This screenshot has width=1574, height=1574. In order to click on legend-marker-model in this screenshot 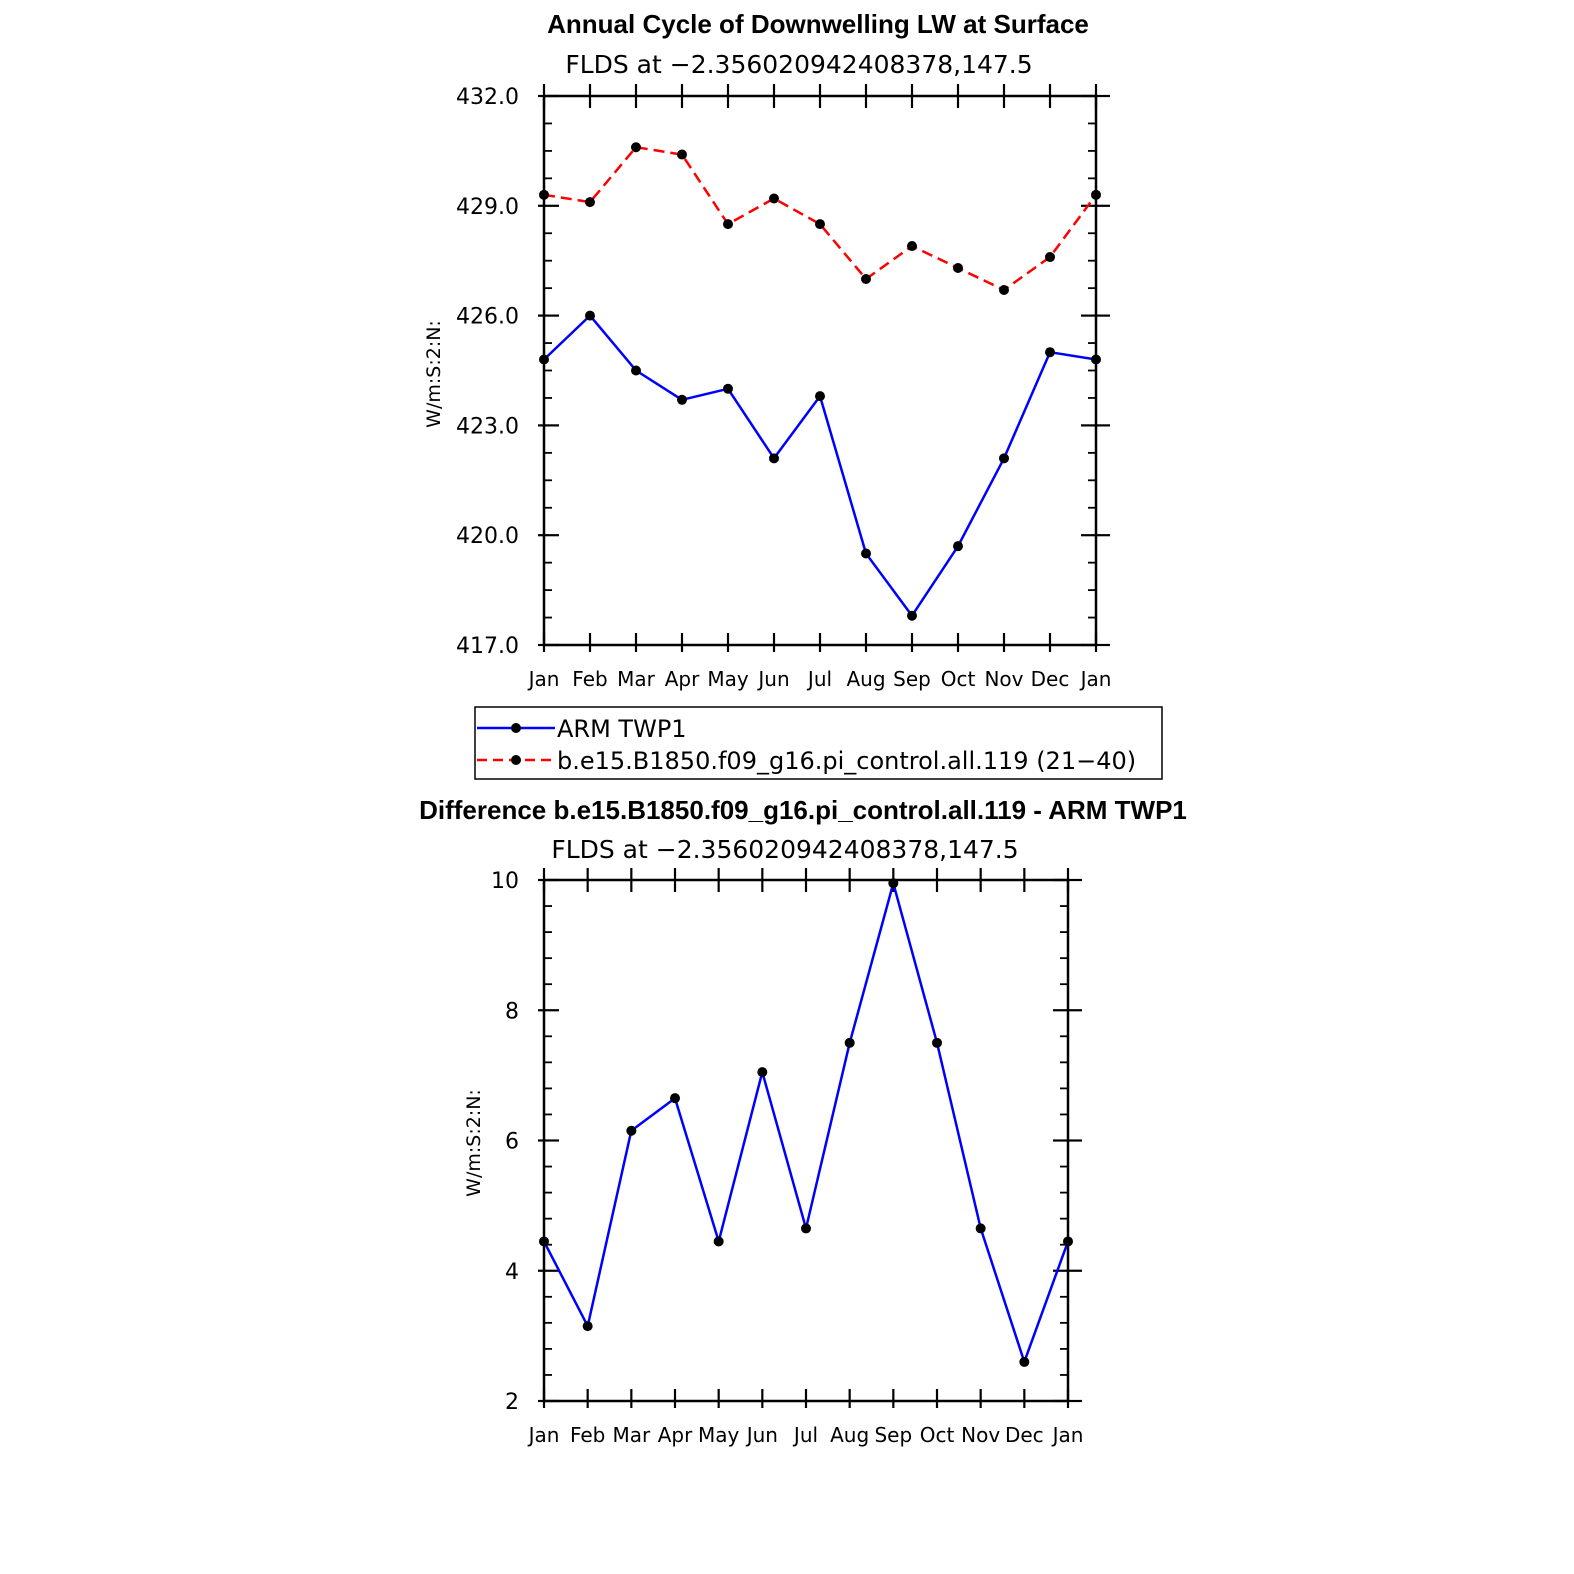, I will do `click(516, 760)`.